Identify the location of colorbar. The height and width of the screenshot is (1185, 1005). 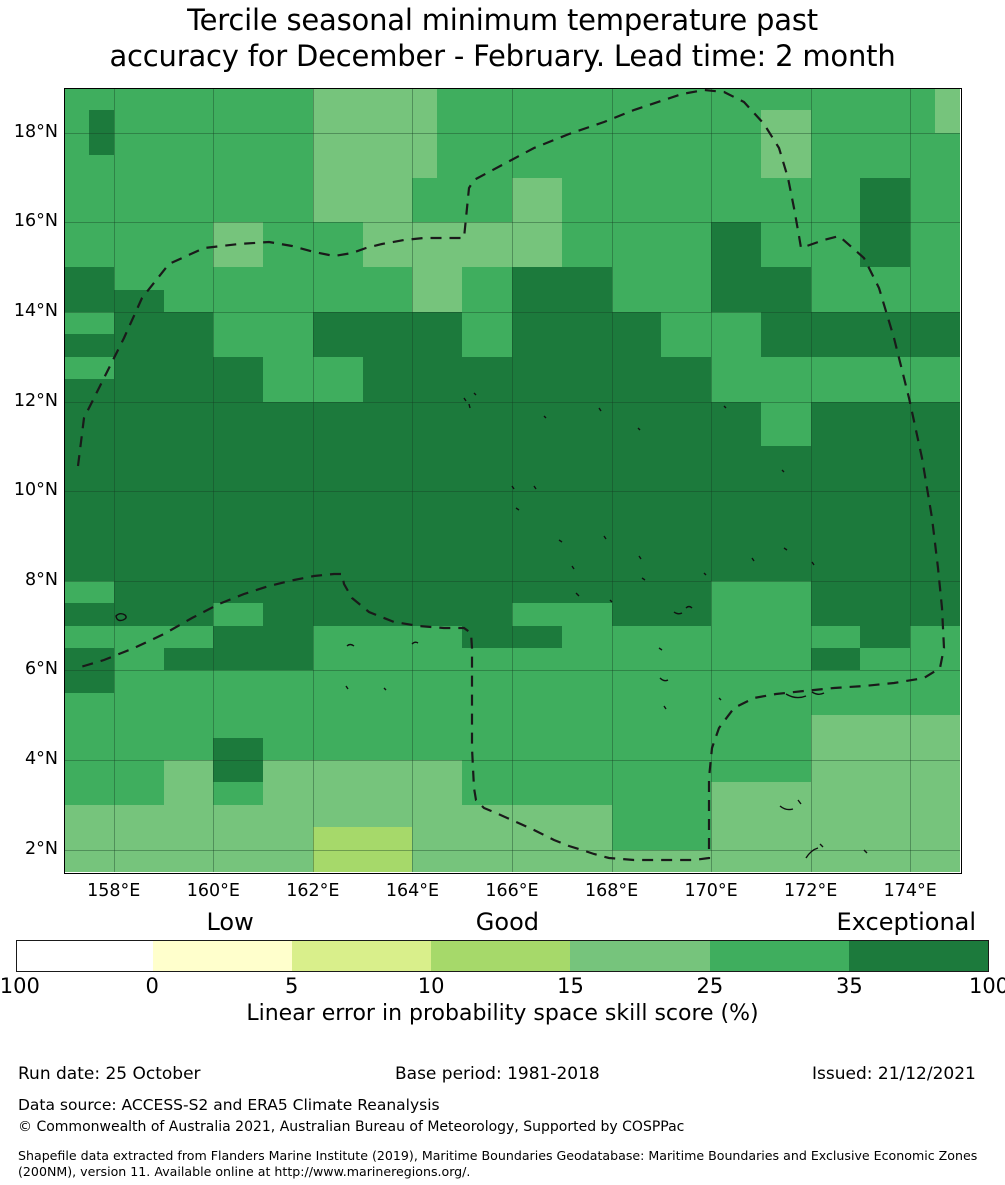
(502, 956).